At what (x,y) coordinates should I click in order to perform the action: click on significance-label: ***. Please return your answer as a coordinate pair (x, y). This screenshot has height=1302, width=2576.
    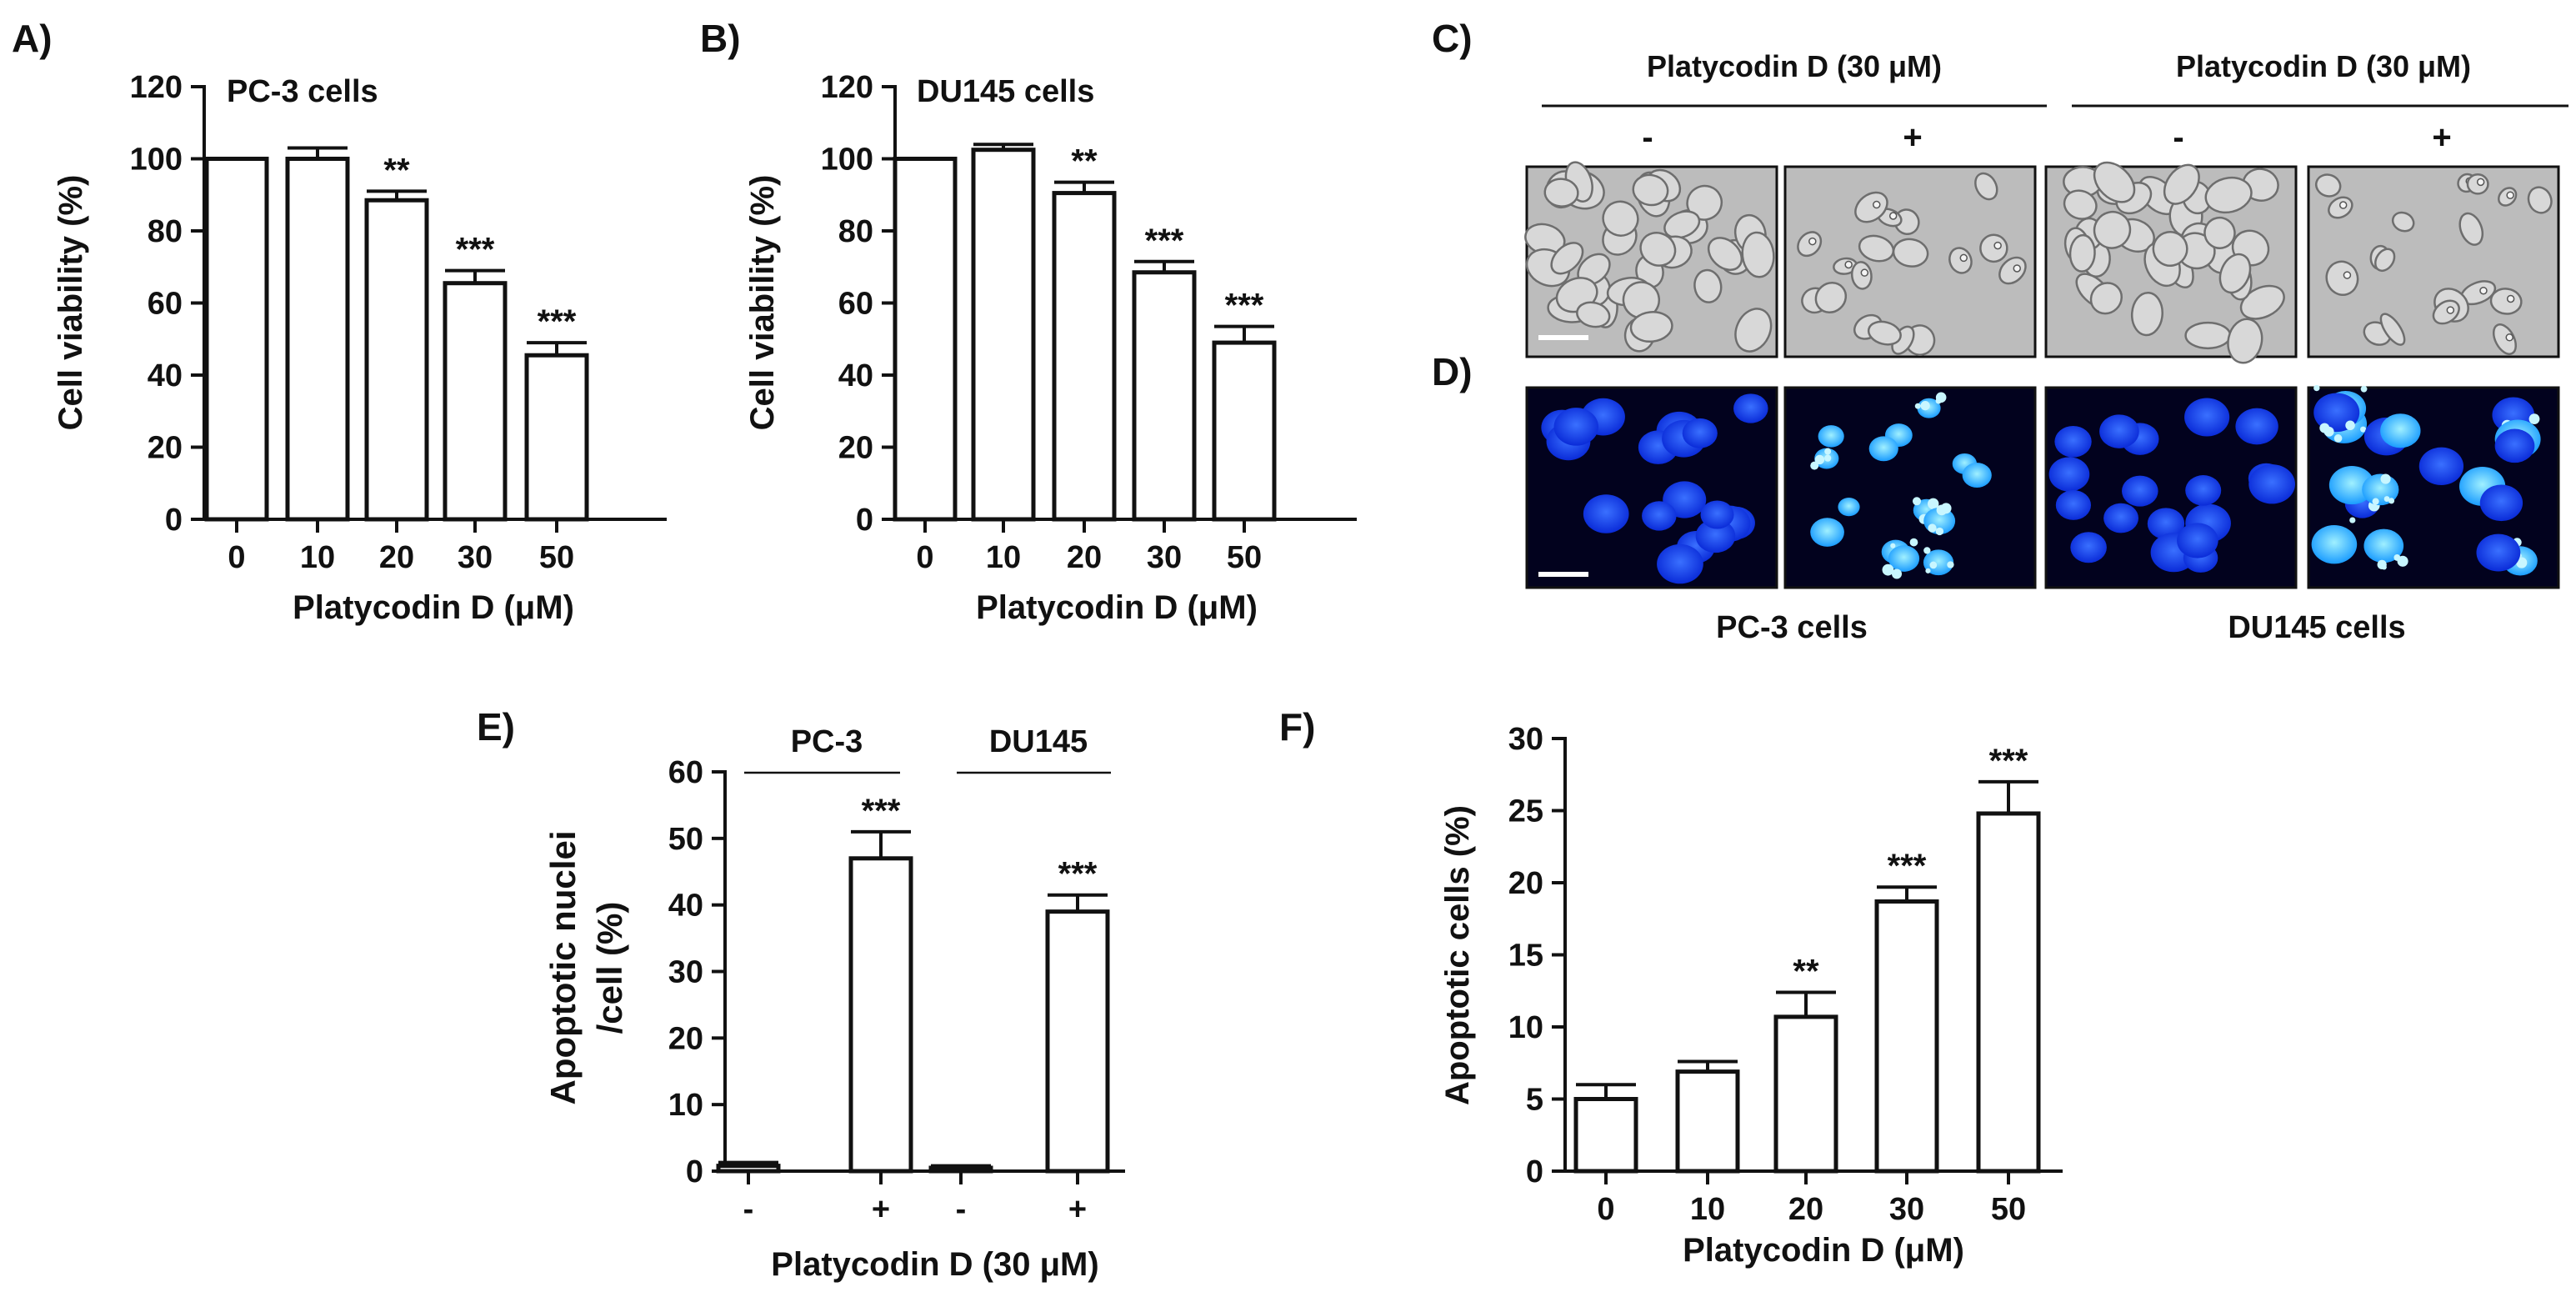
    Looking at the image, I should click on (1078, 874).